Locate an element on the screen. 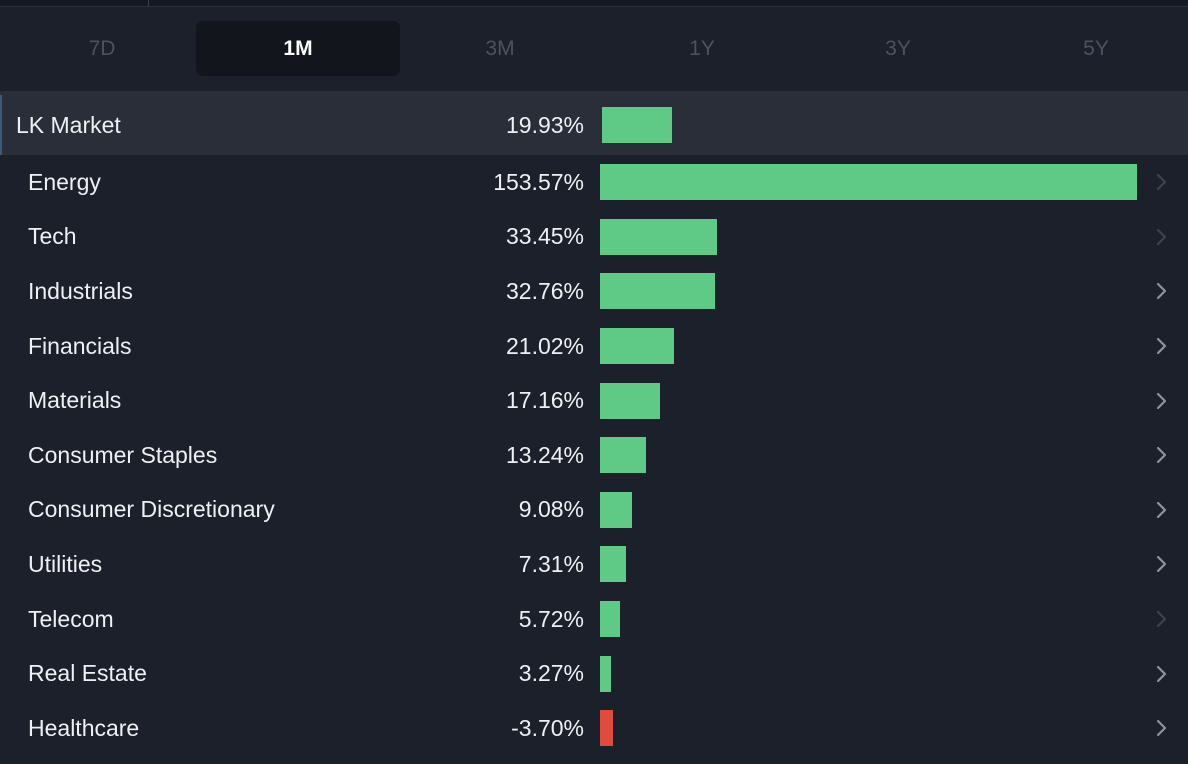  sector-row-utilities: Utilities 7.31% is located at coordinates (594, 564).